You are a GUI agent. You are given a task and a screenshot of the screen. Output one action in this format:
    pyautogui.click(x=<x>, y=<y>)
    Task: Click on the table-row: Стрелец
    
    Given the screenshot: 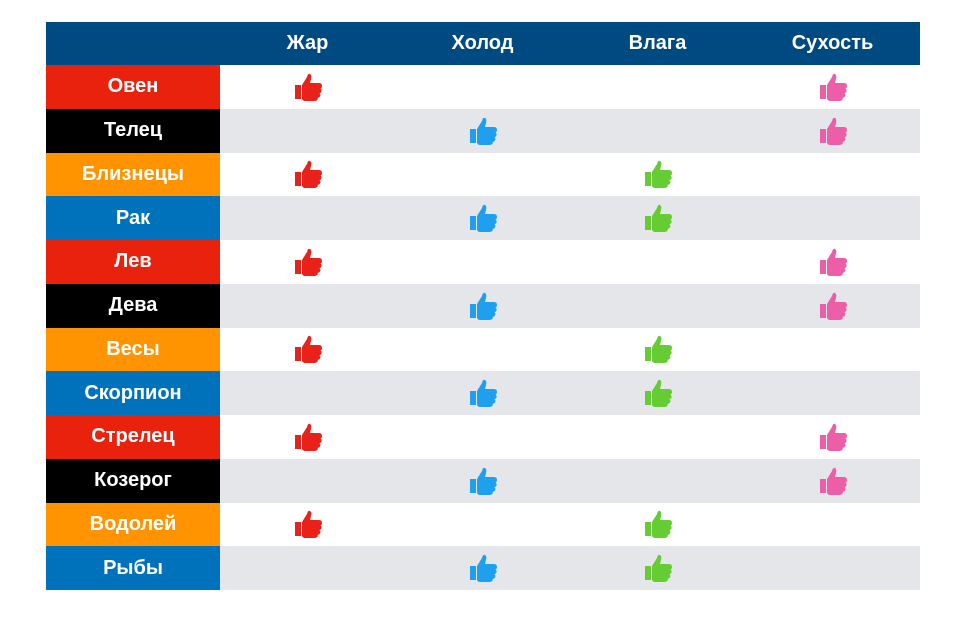 What is the action you would take?
    pyautogui.click(x=483, y=437)
    